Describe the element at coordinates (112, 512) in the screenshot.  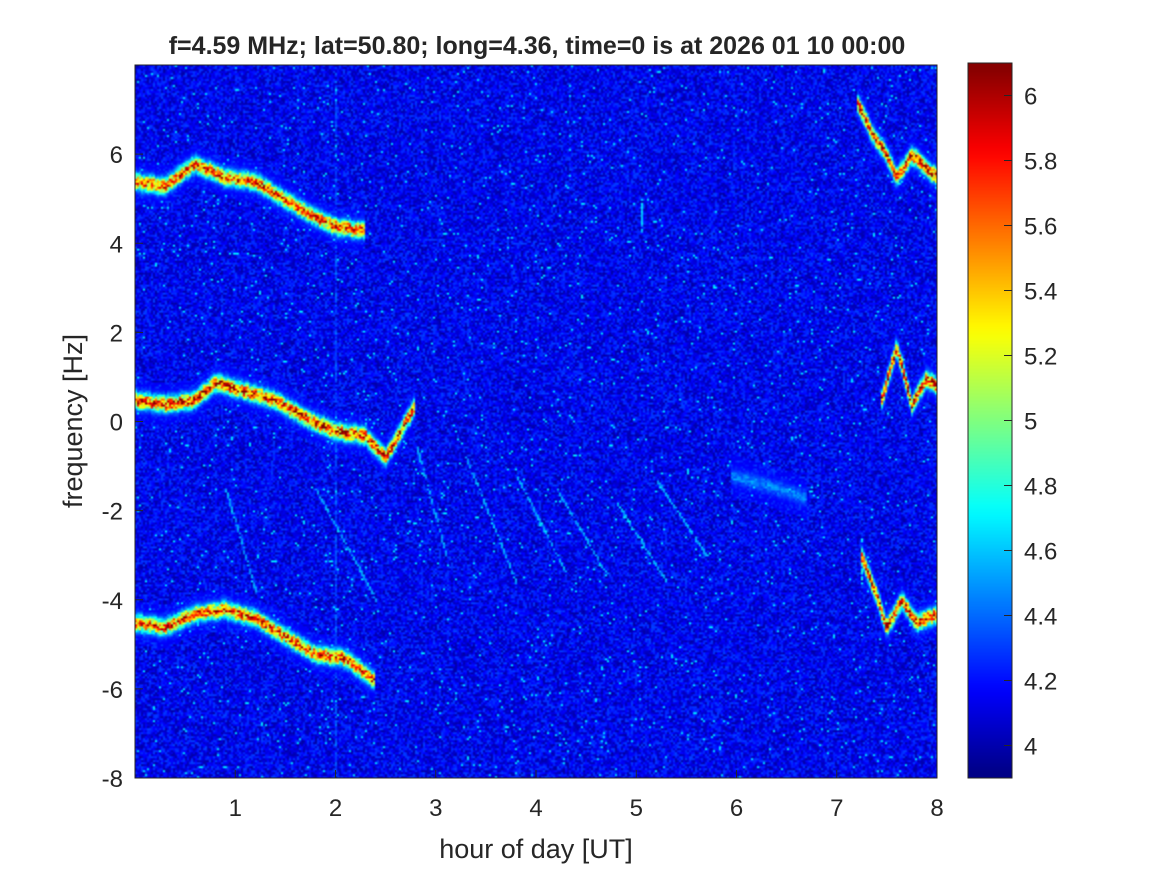
I see `y-tick-label: -2` at that location.